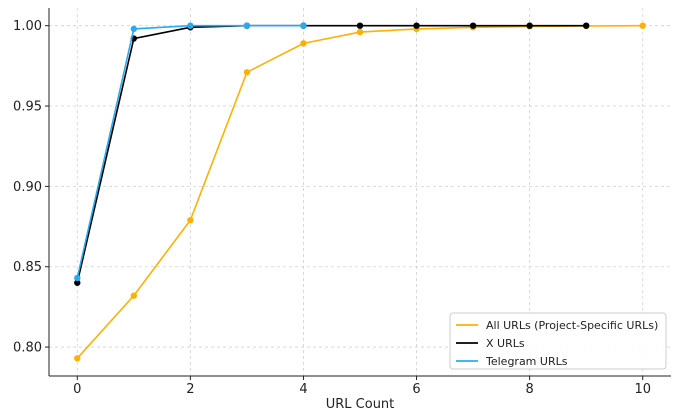 This screenshot has height=412, width=681. Describe the element at coordinates (360, 404) in the screenshot. I see `x-axis-label: URL Count` at that location.